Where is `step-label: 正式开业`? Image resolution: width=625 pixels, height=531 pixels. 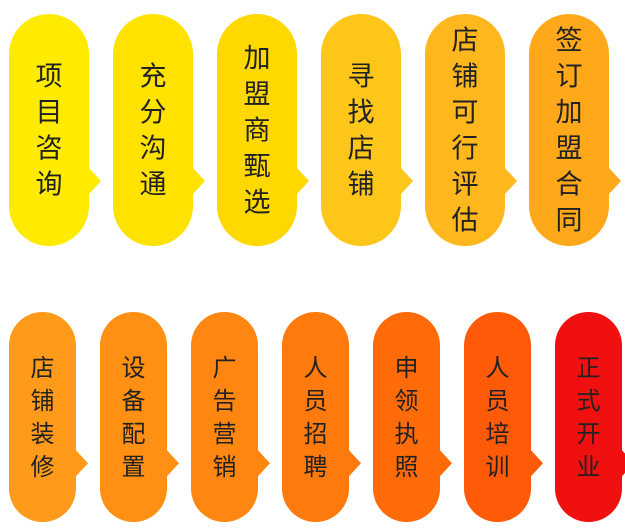 step-label: 正式开业 is located at coordinates (589, 417).